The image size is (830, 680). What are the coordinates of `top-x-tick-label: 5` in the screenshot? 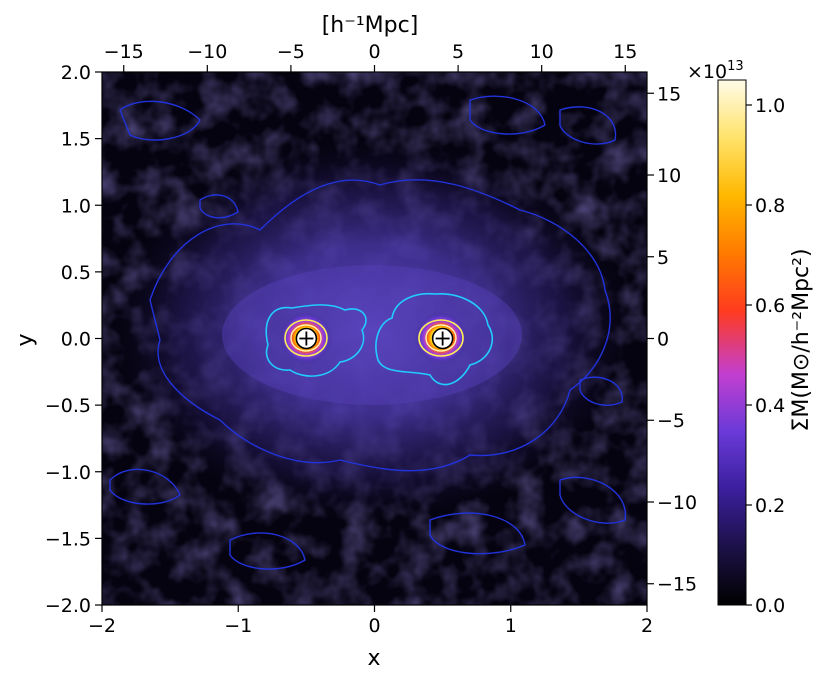 It's located at (458, 52).